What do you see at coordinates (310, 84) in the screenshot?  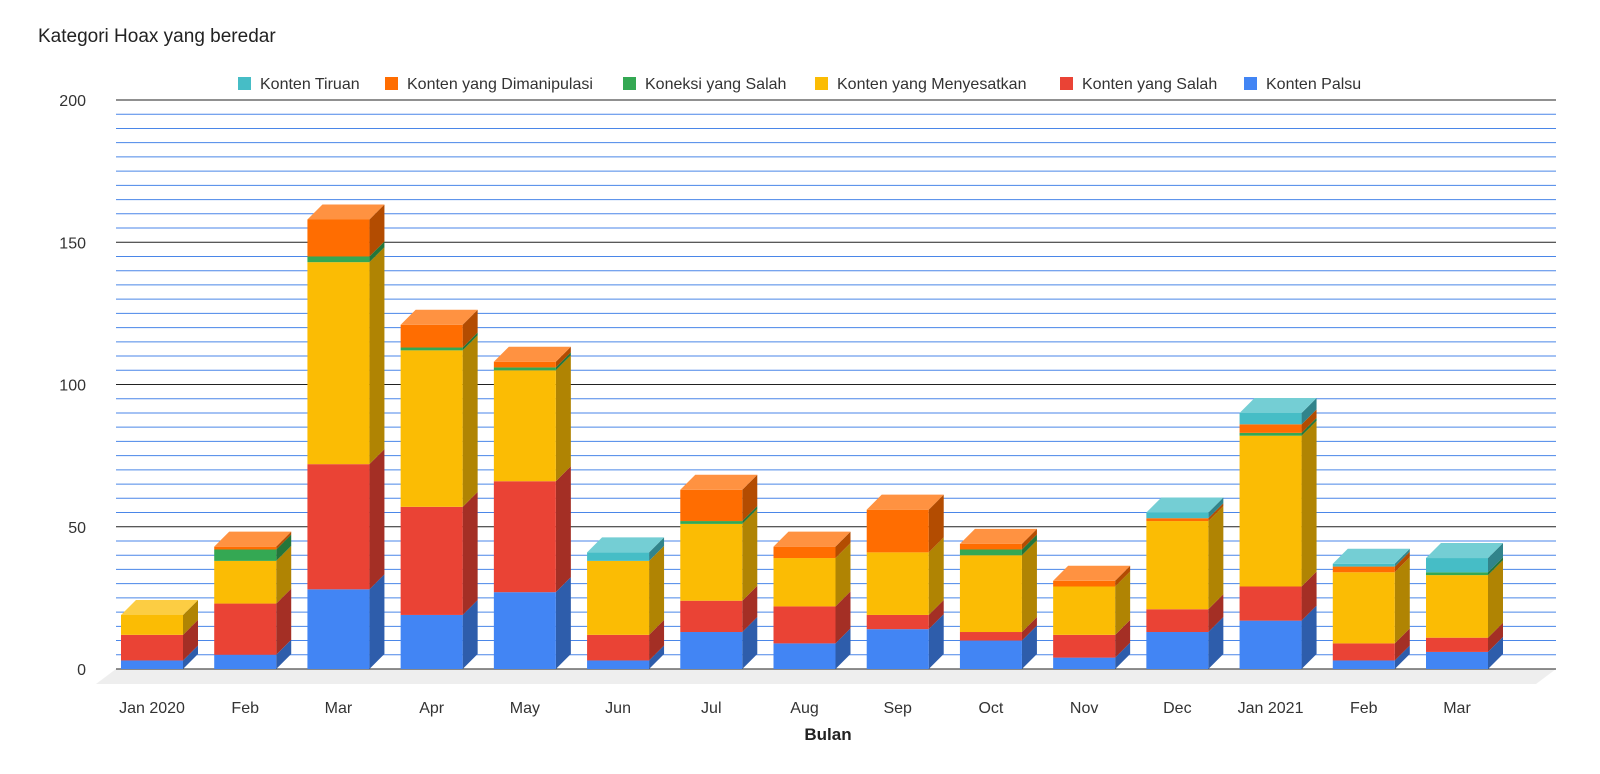 I see `legend-label: Konten Tiruan` at bounding box center [310, 84].